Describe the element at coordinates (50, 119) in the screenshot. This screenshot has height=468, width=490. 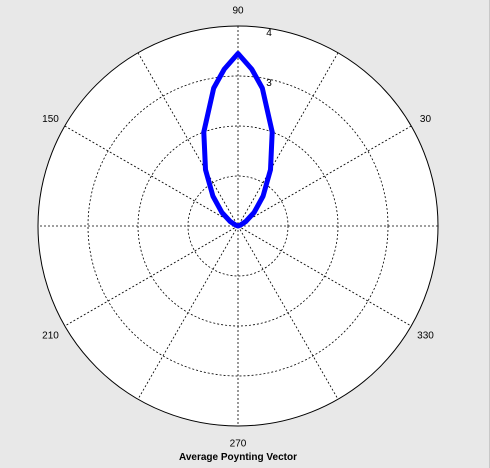
I see `angle-tick-label-150: 150` at that location.